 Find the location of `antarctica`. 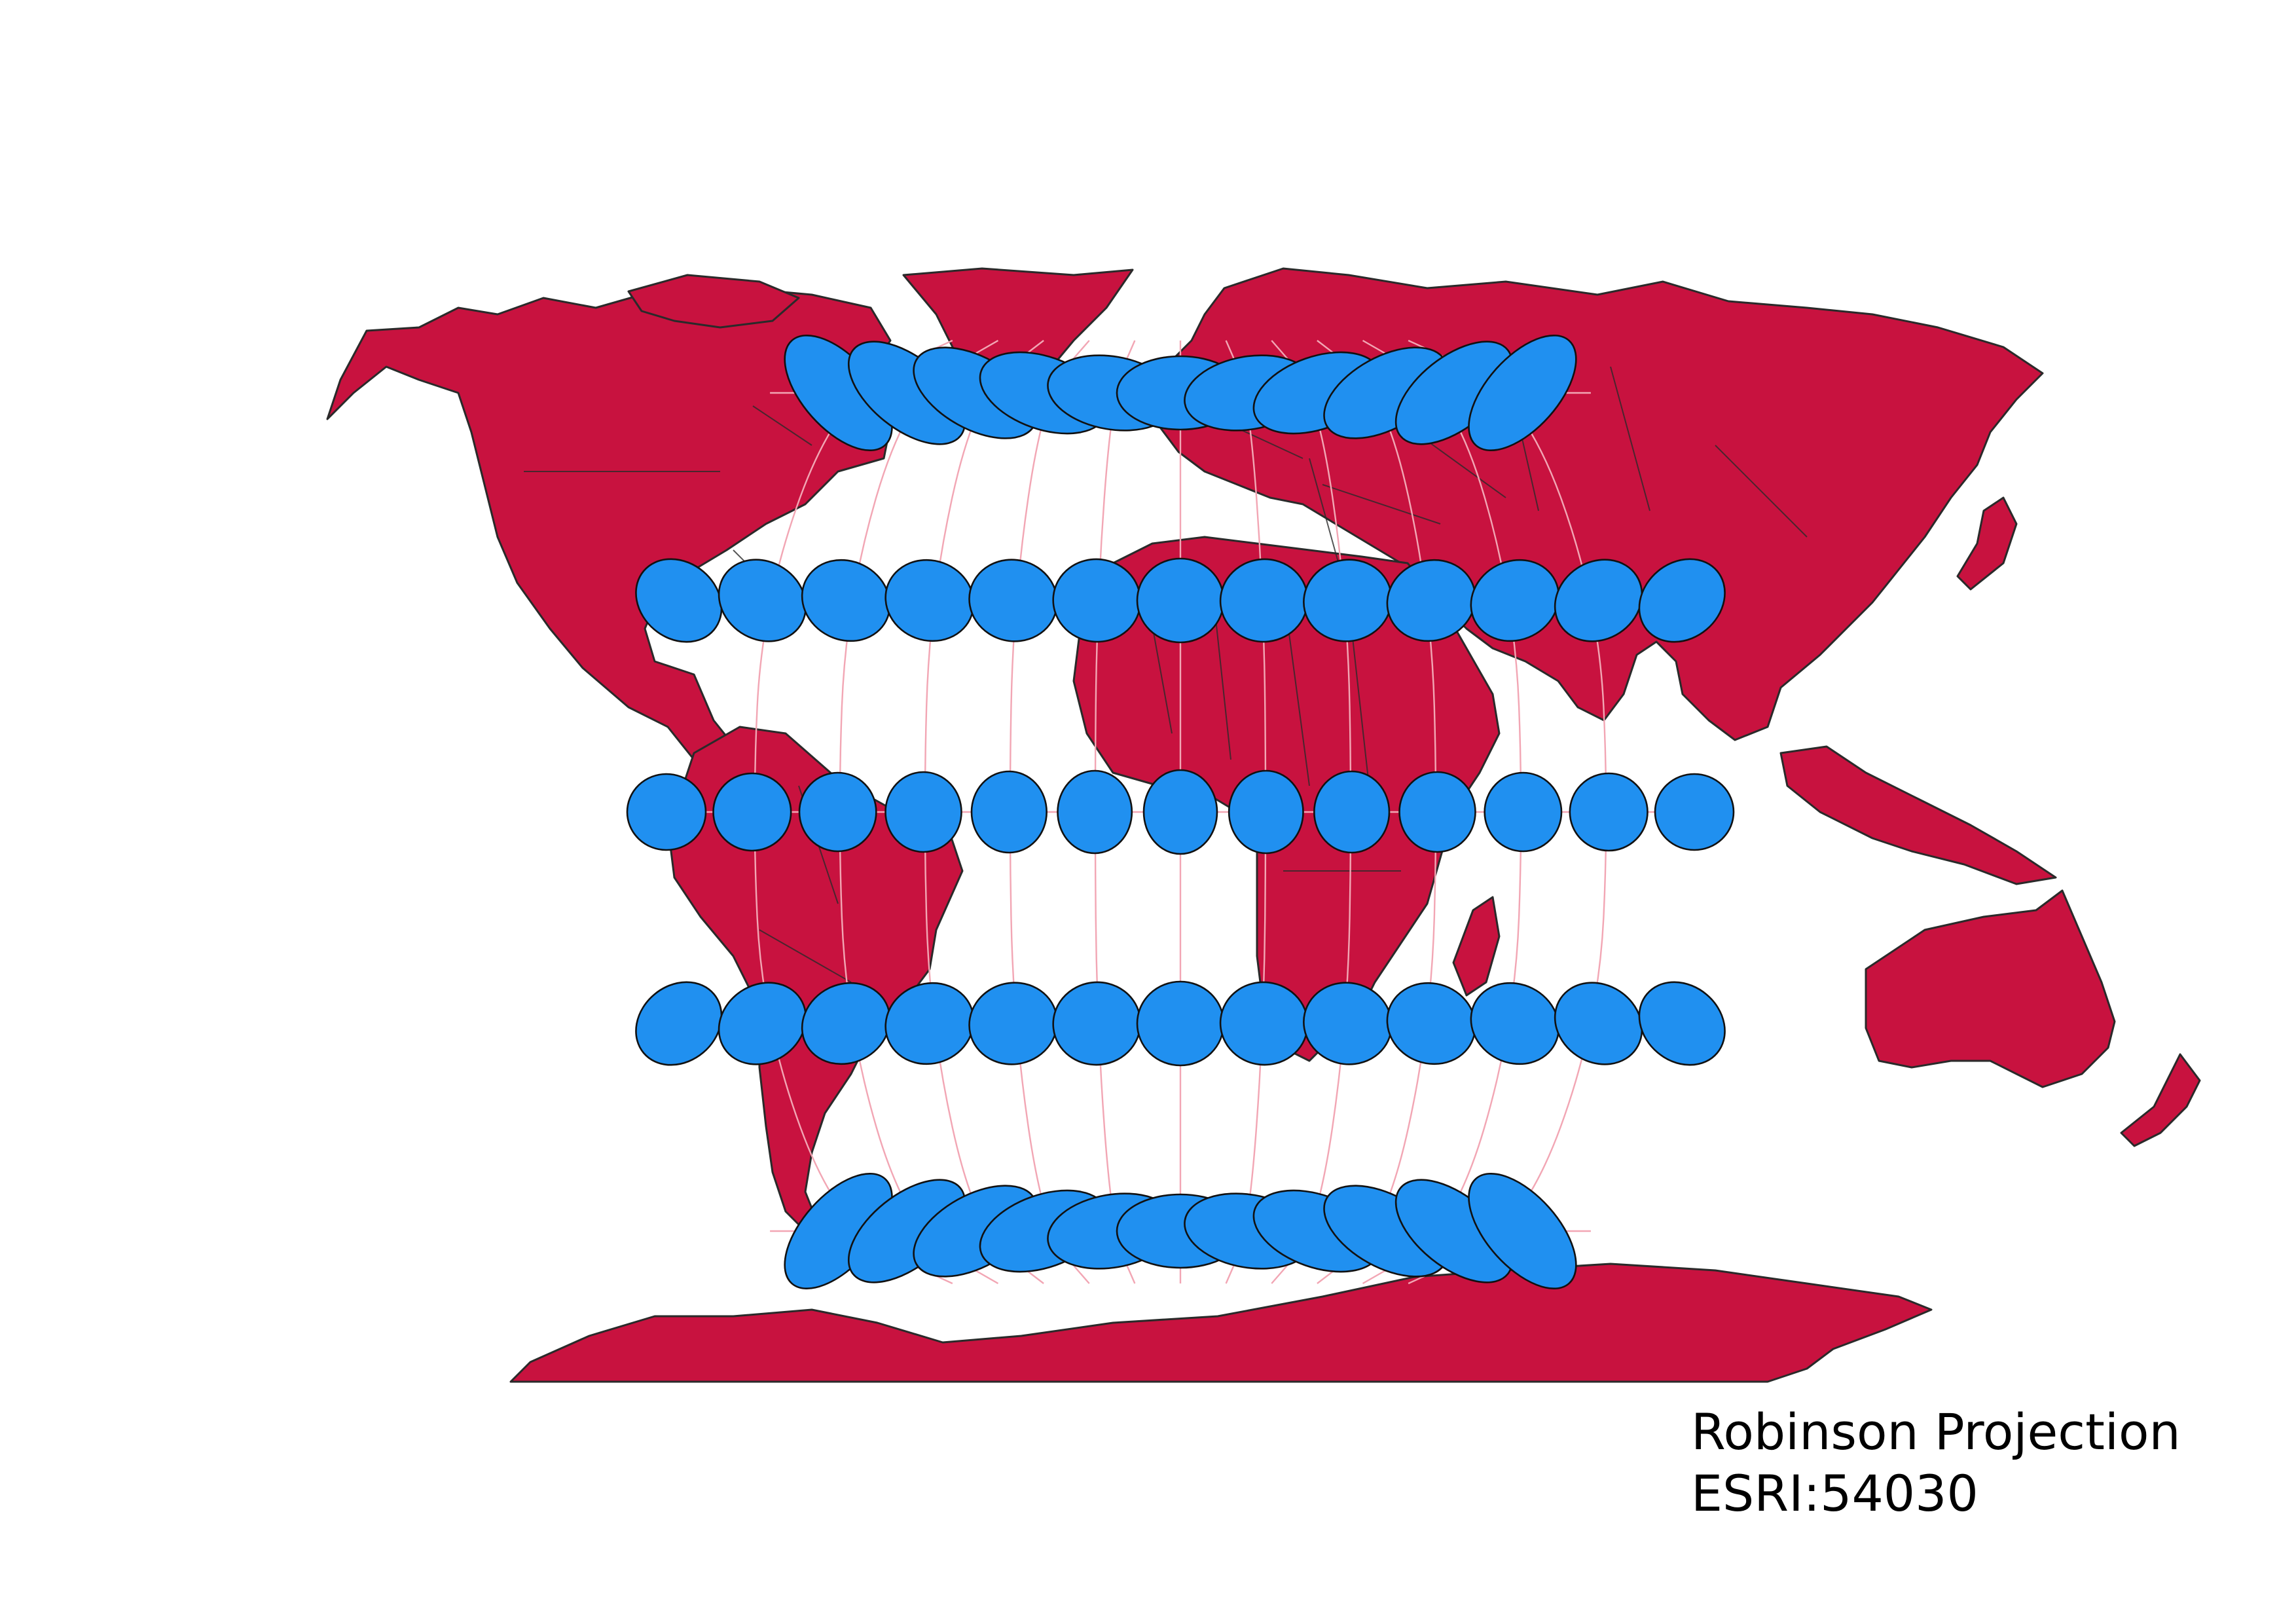

antarctica is located at coordinates (1221, 1323).